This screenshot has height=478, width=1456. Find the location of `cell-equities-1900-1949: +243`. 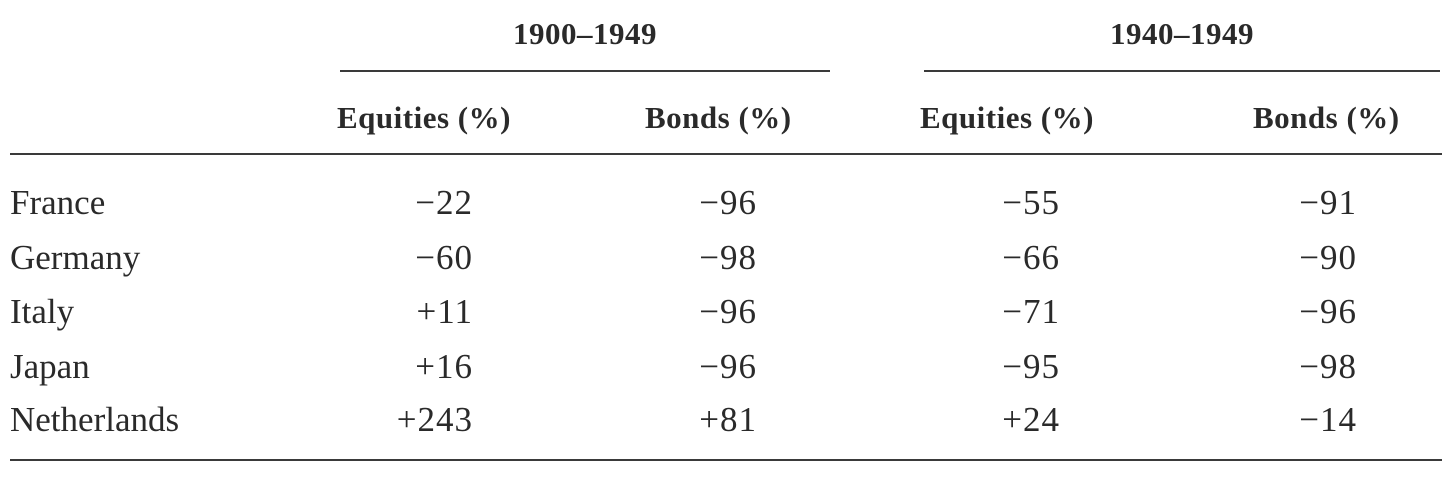

cell-equities-1900-1949: +243 is located at coordinates (434, 419).